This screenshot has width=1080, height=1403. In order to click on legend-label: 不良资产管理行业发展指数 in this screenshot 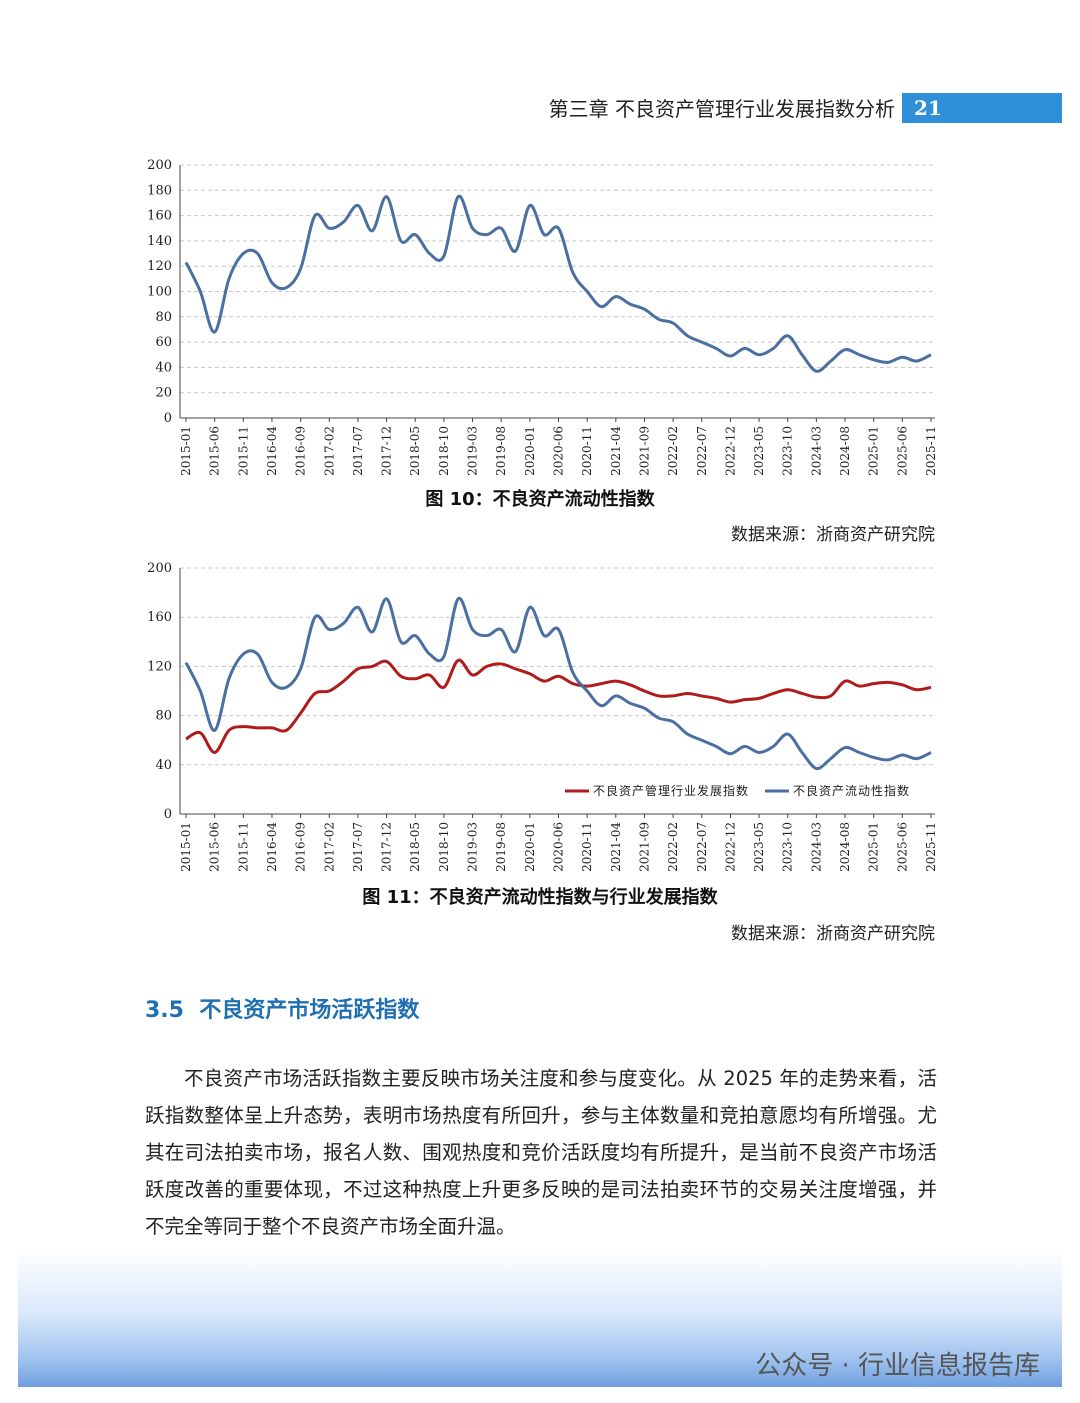, I will do `click(671, 790)`.